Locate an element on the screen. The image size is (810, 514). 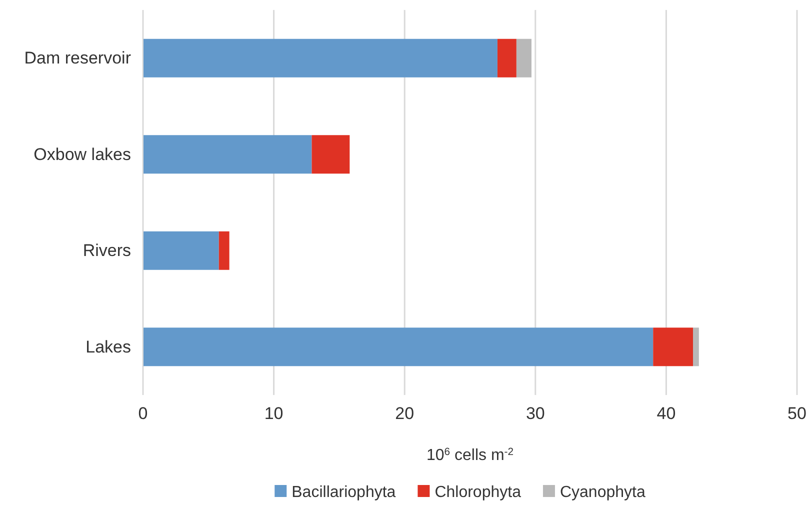
legend-label: Chlorophyta is located at coordinates (478, 492).